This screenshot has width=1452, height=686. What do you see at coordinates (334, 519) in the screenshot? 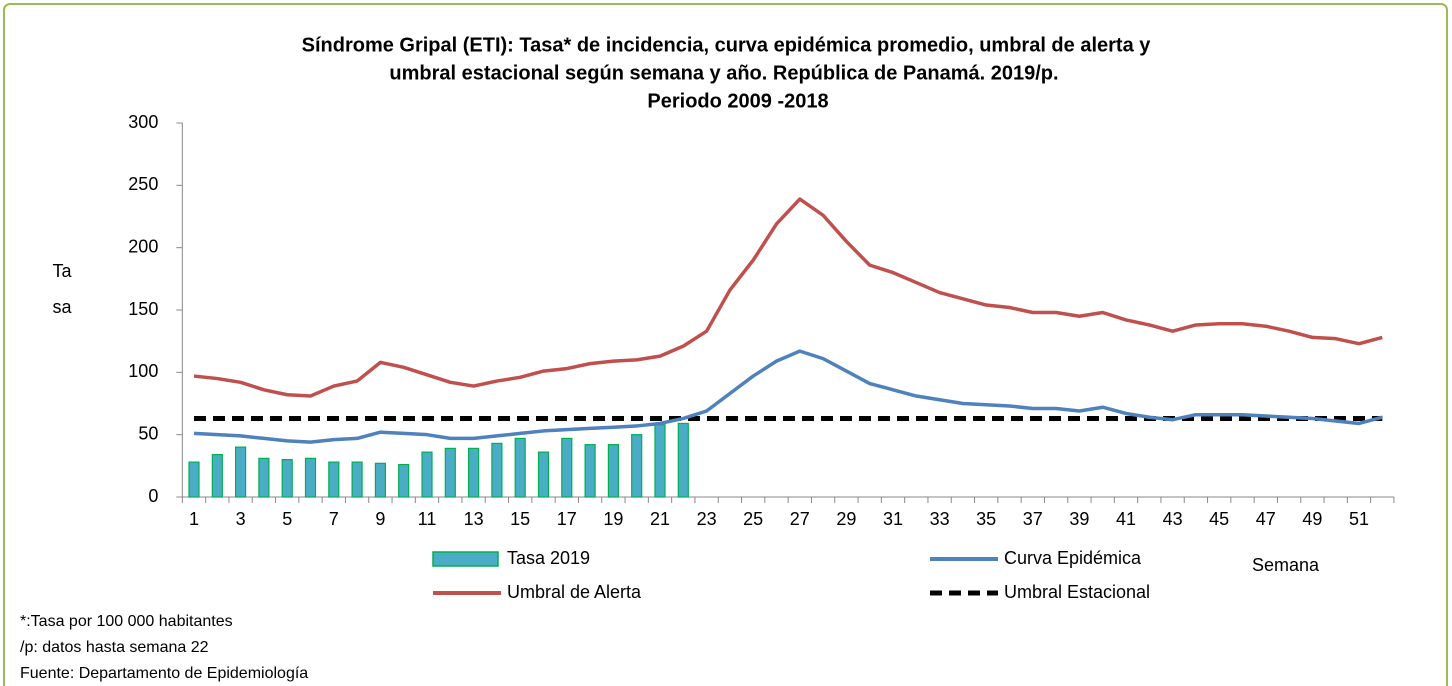
I see `x-tick-label: 7` at bounding box center [334, 519].